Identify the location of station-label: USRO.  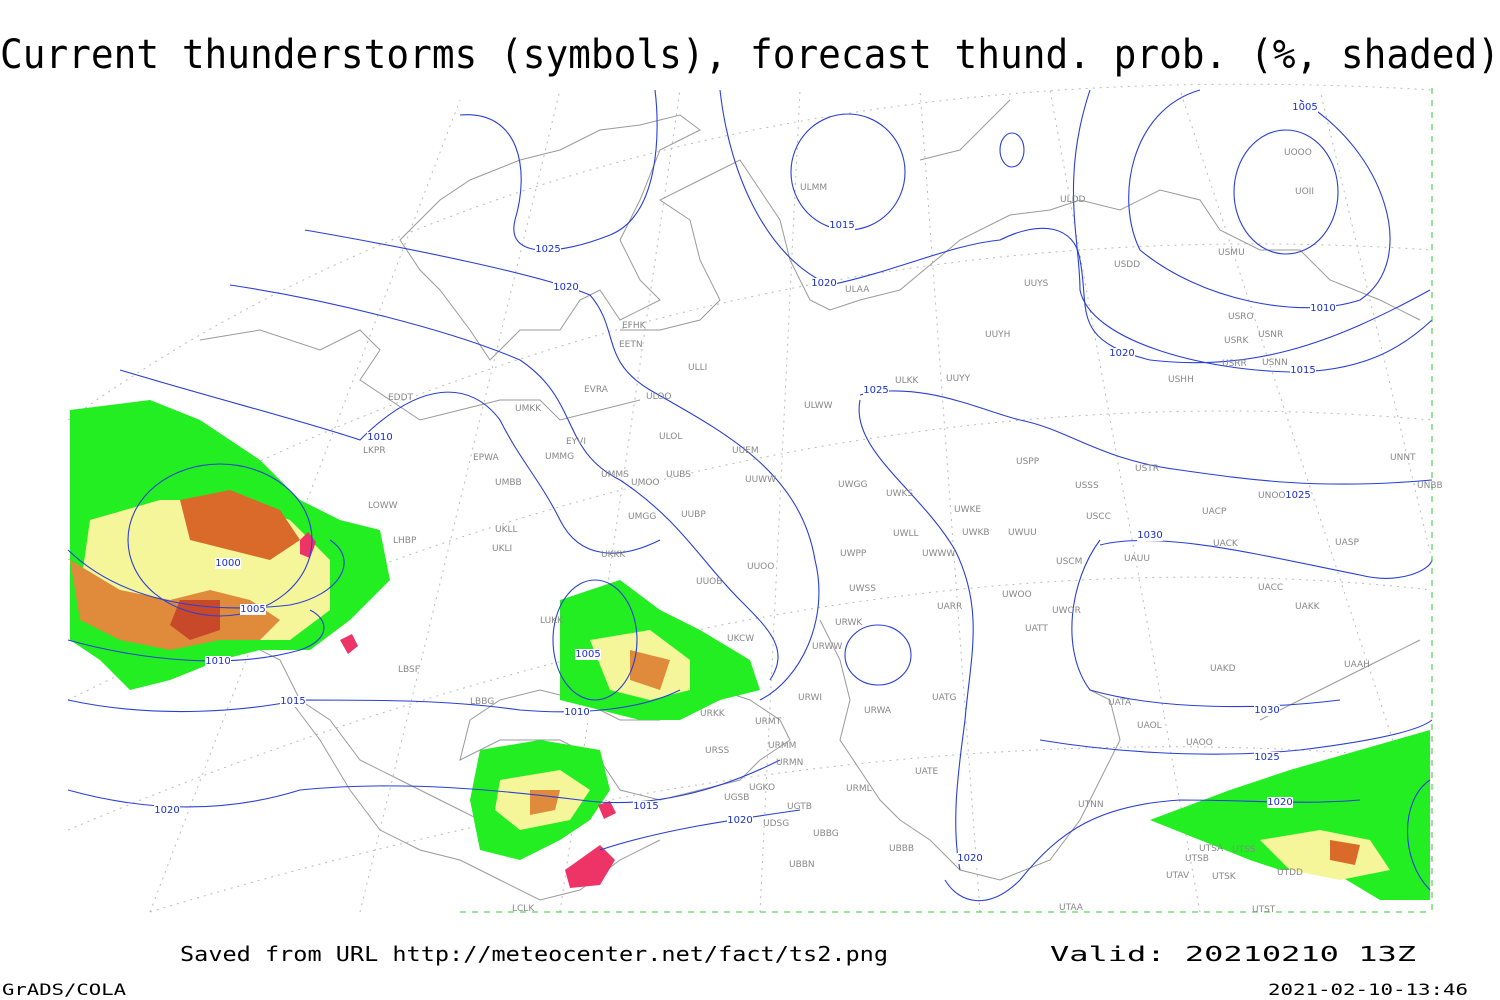
(1241, 317).